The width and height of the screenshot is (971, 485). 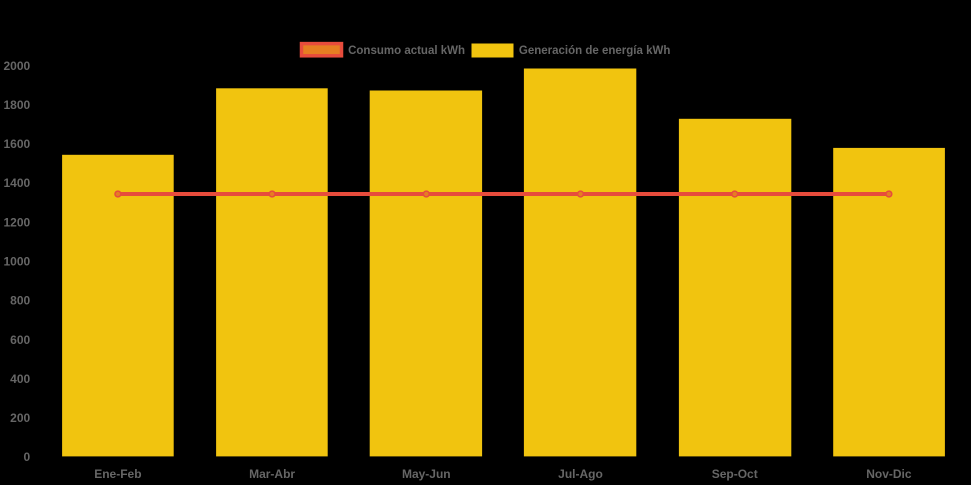 I want to click on svg-text: Jul-Ago, so click(x=580, y=474).